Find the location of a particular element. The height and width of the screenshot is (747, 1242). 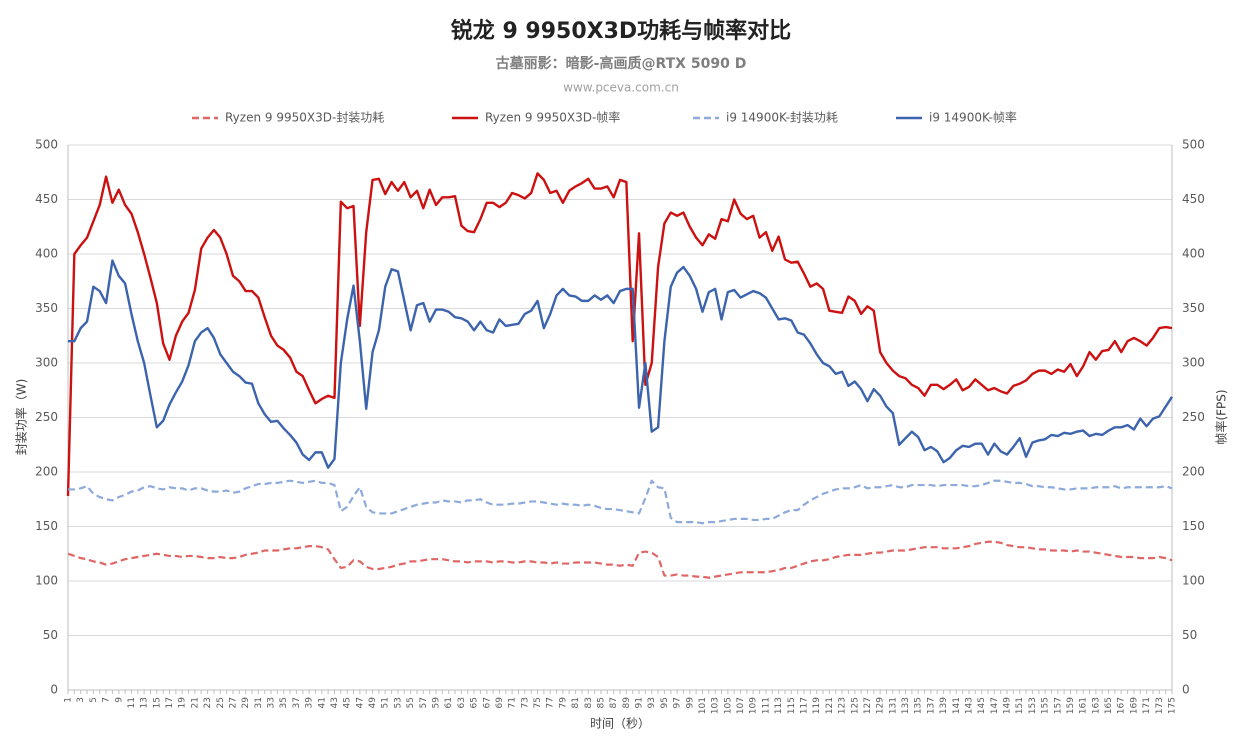

y2-tick-label: 200 is located at coordinates (1193, 472).